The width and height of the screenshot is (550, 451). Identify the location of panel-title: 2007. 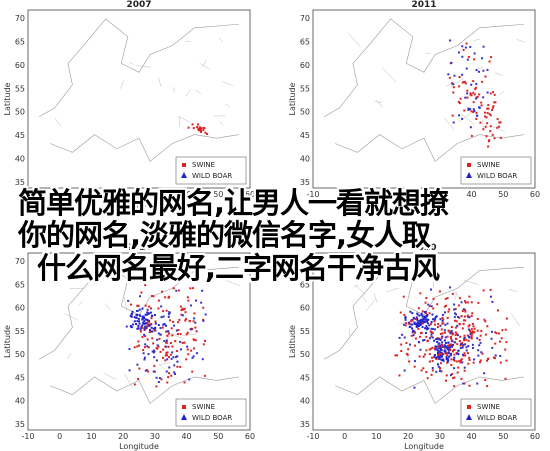
(138, 5).